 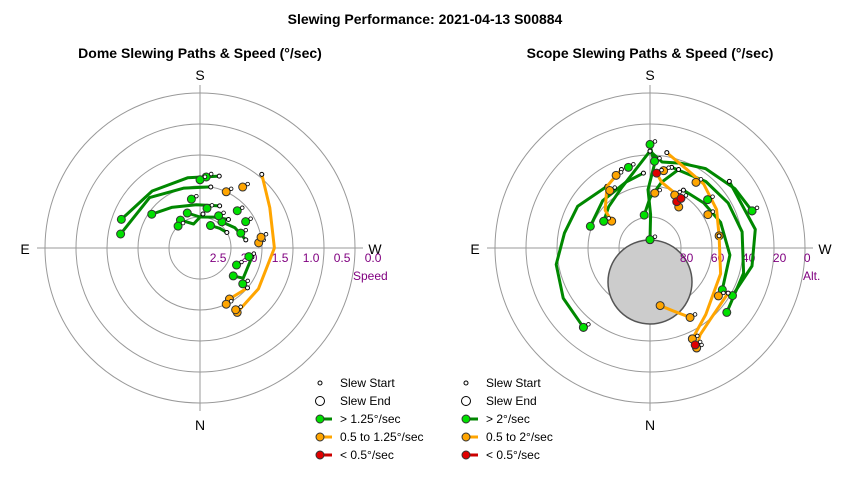 What do you see at coordinates (780, 258) in the screenshot?
I see `scope-radial-tick: 20` at bounding box center [780, 258].